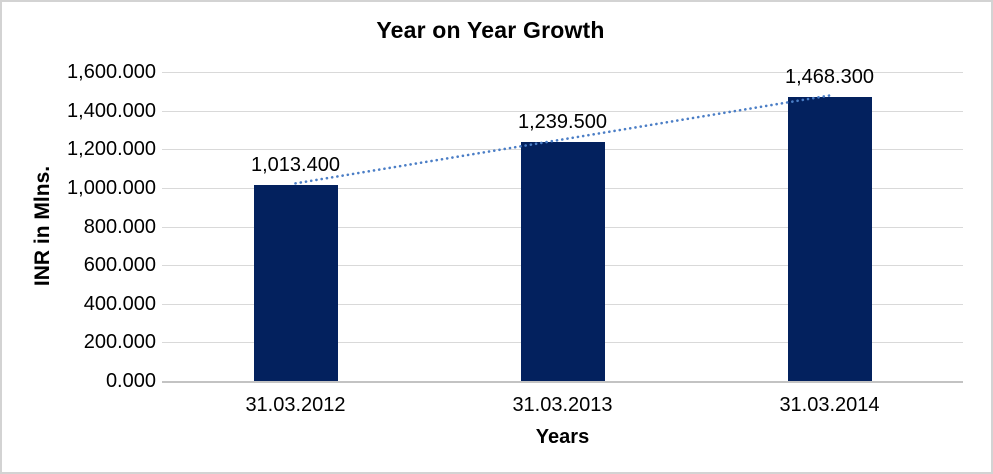 The height and width of the screenshot is (474, 993). I want to click on x-tick-label: 31.03.2013, so click(562, 405).